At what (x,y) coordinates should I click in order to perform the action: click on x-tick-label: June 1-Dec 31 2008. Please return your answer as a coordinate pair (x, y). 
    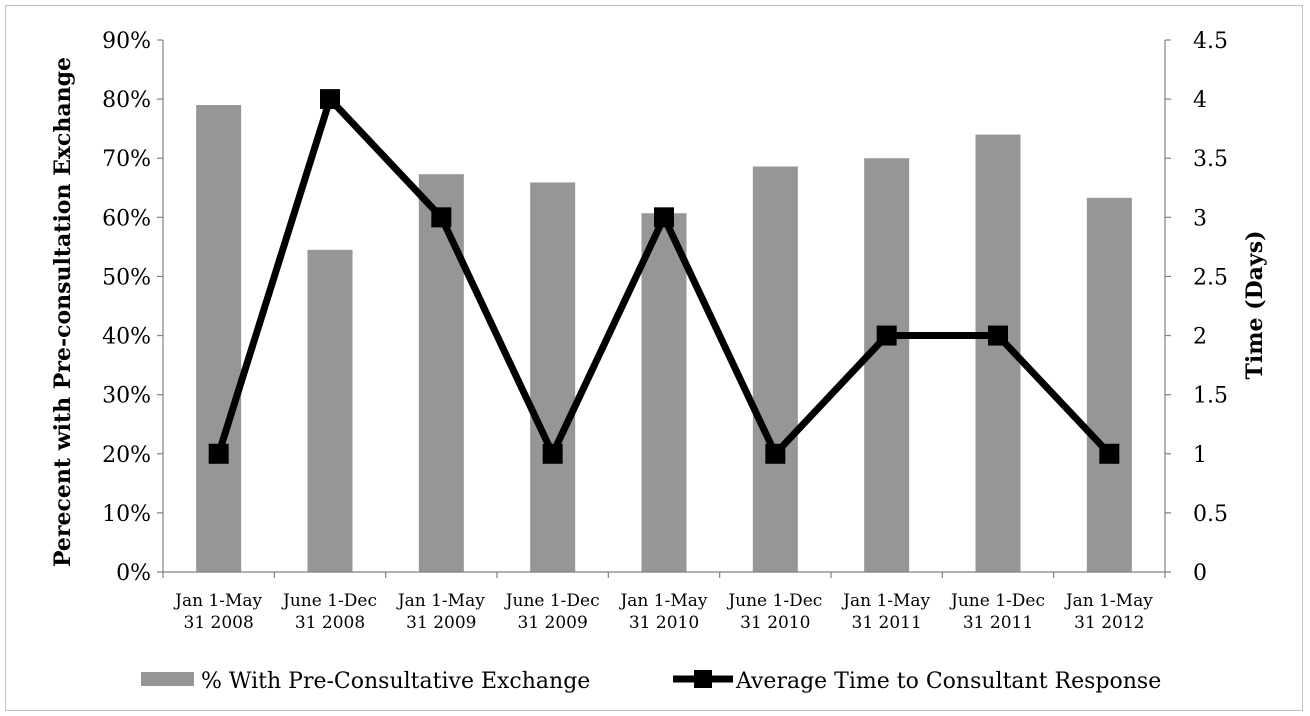
    Looking at the image, I should click on (329, 612).